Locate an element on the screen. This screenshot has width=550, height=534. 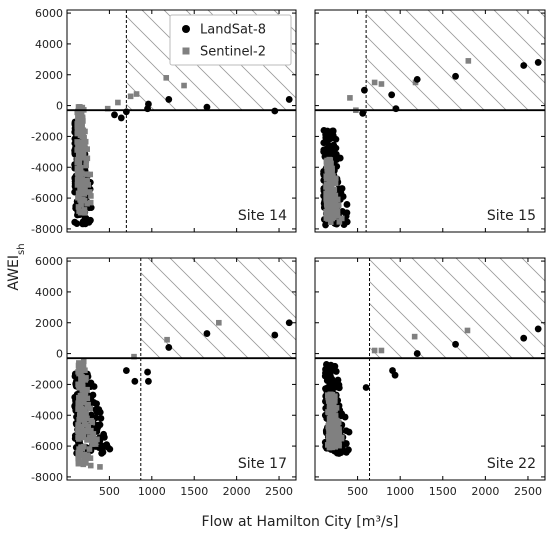
y-tick-label: -8000 is located at coordinates (47, 477).